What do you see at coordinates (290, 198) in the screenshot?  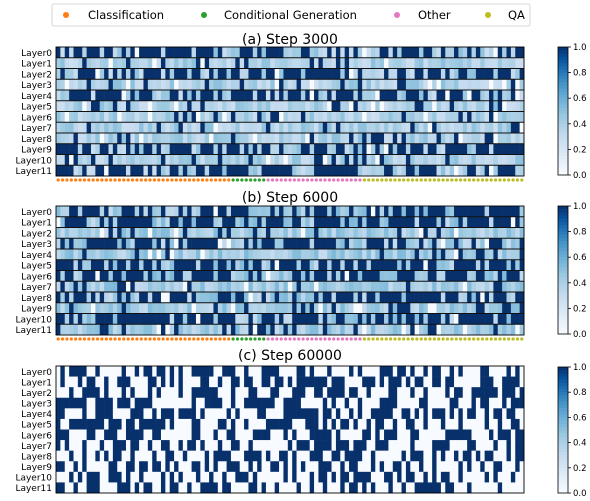 I see `panel-title-b: (b) Step 6000` at bounding box center [290, 198].